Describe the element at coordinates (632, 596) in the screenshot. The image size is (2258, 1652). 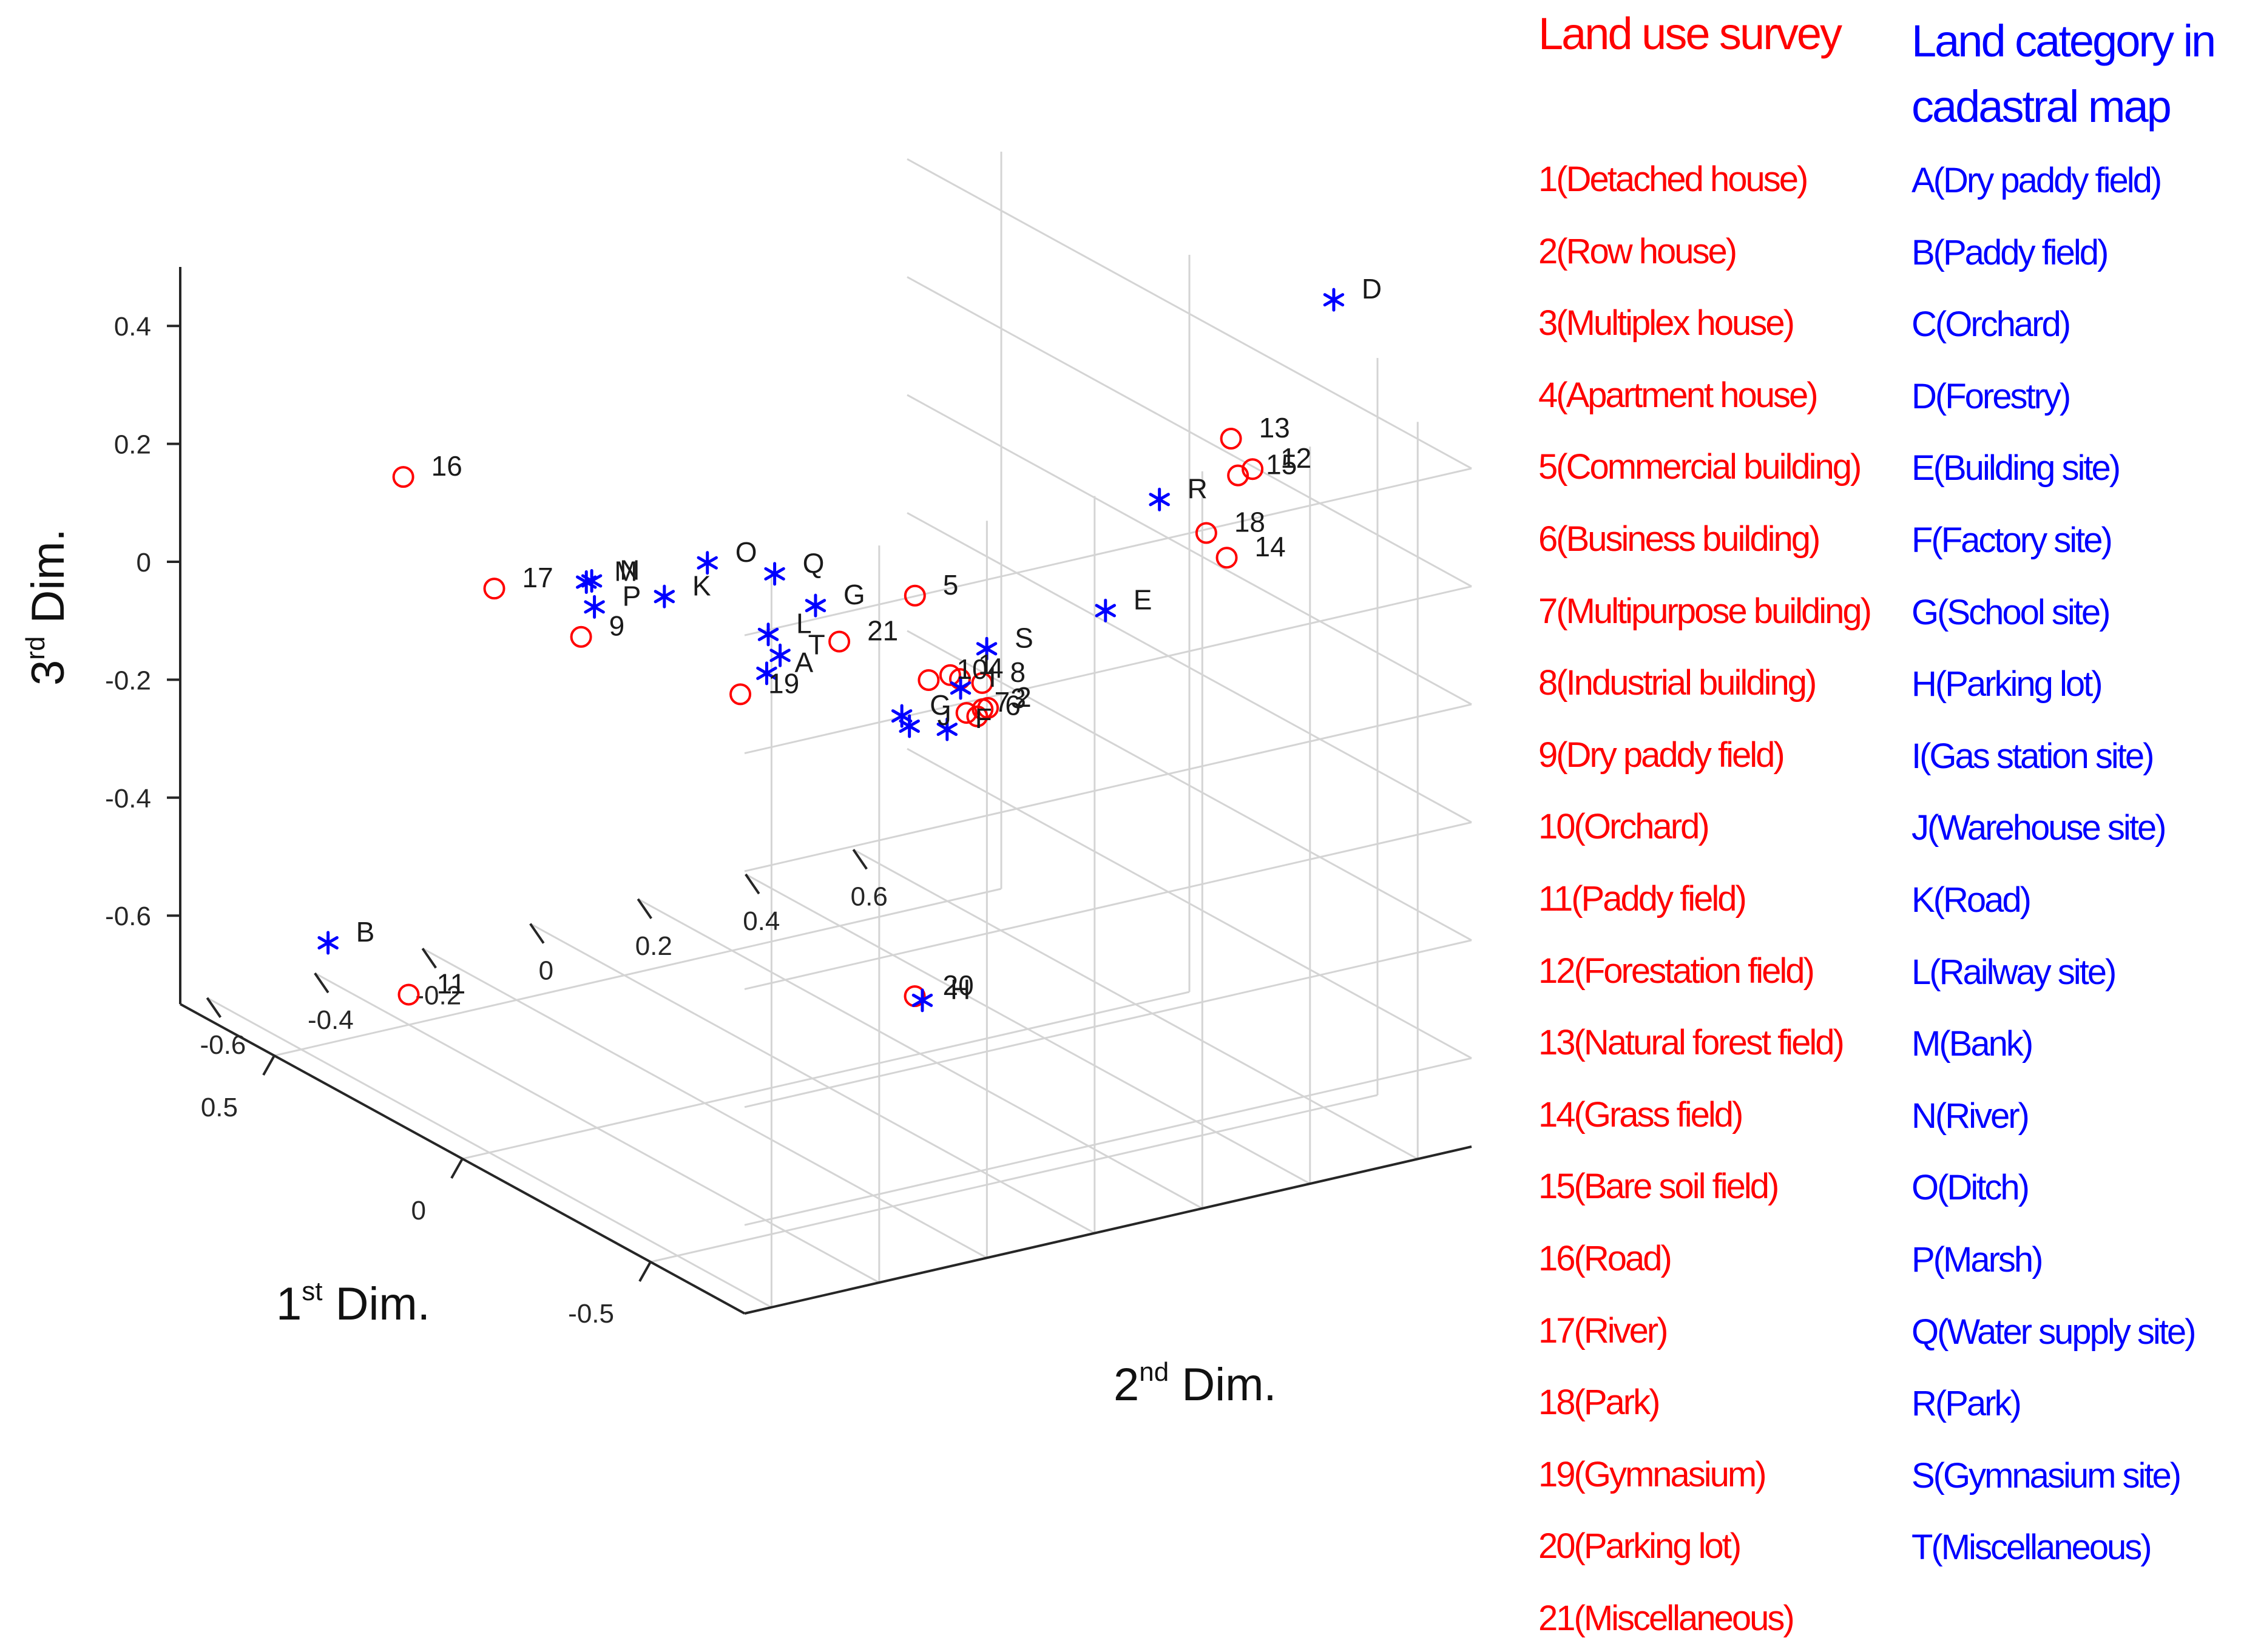
I see `point-label-P: P` at that location.